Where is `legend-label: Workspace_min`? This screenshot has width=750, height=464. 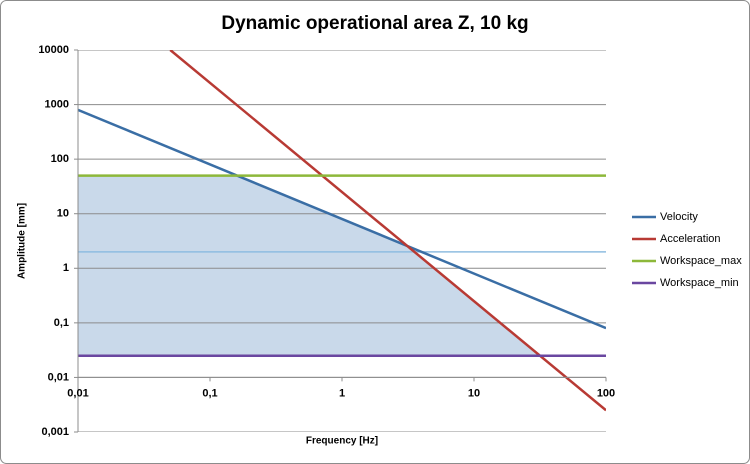
legend-label: Workspace_min is located at coordinates (699, 283).